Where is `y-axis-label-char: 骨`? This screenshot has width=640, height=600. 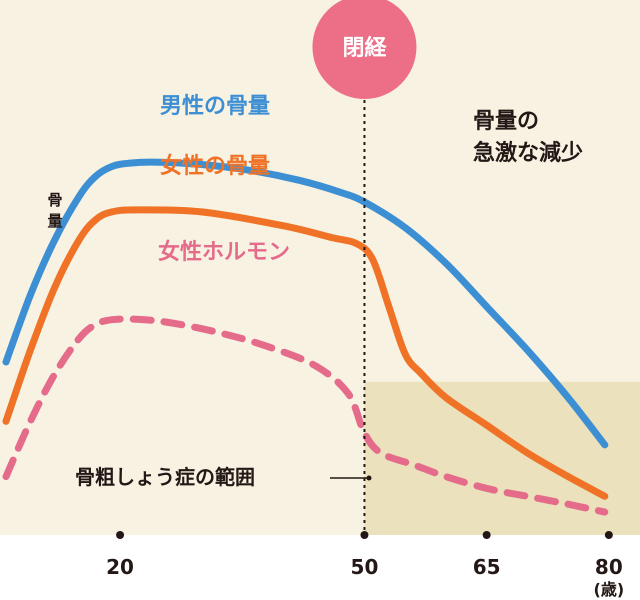 y-axis-label-char: 骨 is located at coordinates (54, 200).